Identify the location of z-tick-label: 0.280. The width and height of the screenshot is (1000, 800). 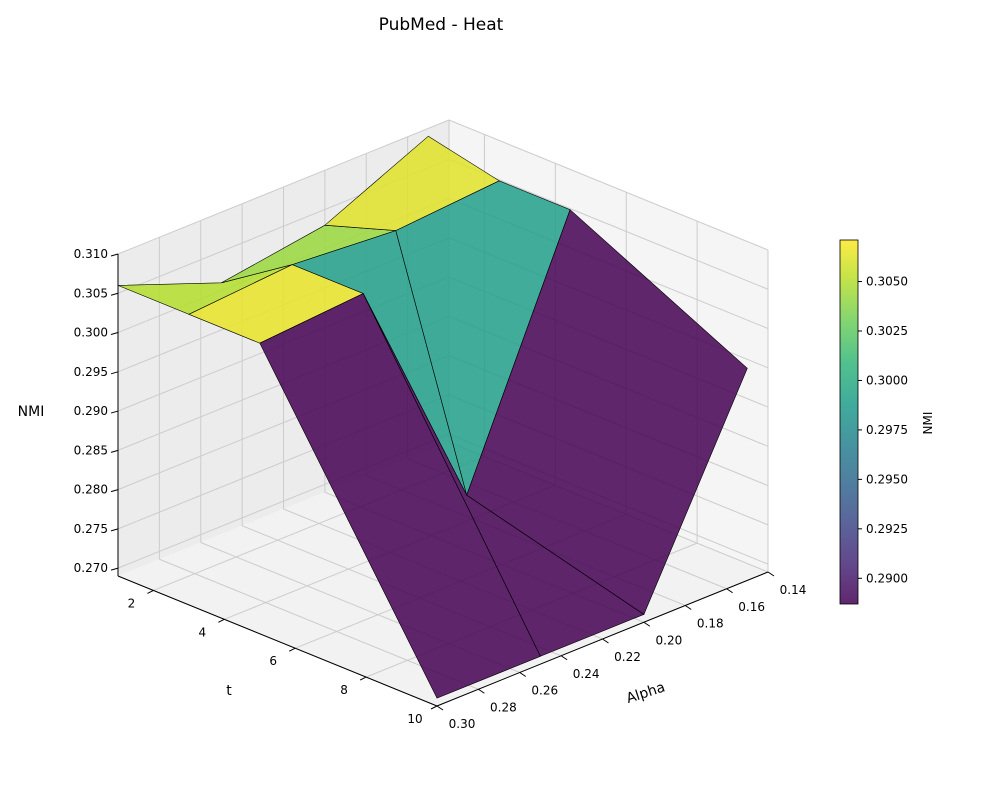
(91, 490).